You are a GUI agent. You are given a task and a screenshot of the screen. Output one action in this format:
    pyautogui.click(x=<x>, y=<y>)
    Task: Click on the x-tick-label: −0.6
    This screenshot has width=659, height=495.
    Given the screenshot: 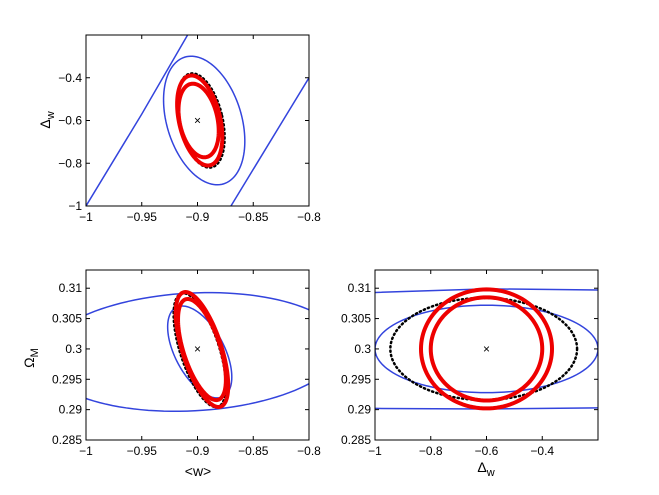 What is the action you would take?
    pyautogui.click(x=487, y=451)
    